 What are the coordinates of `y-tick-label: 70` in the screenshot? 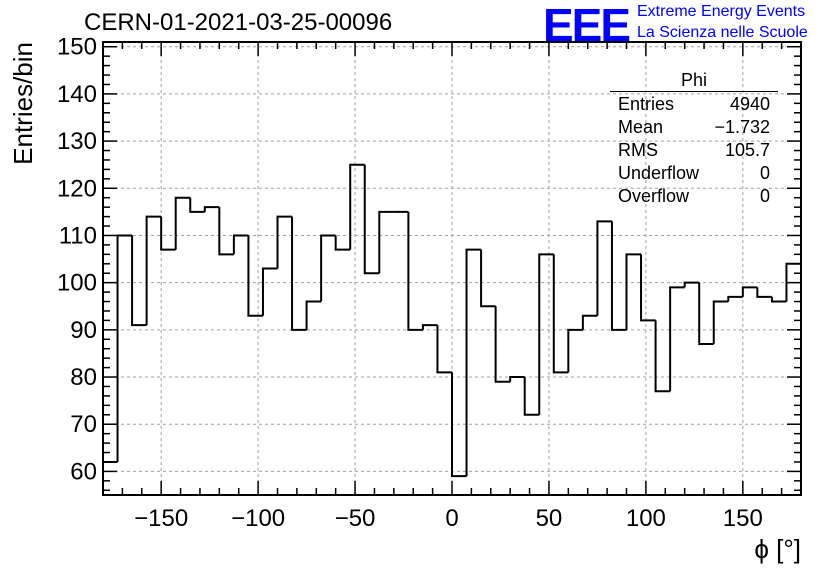 It's located at (83, 424).